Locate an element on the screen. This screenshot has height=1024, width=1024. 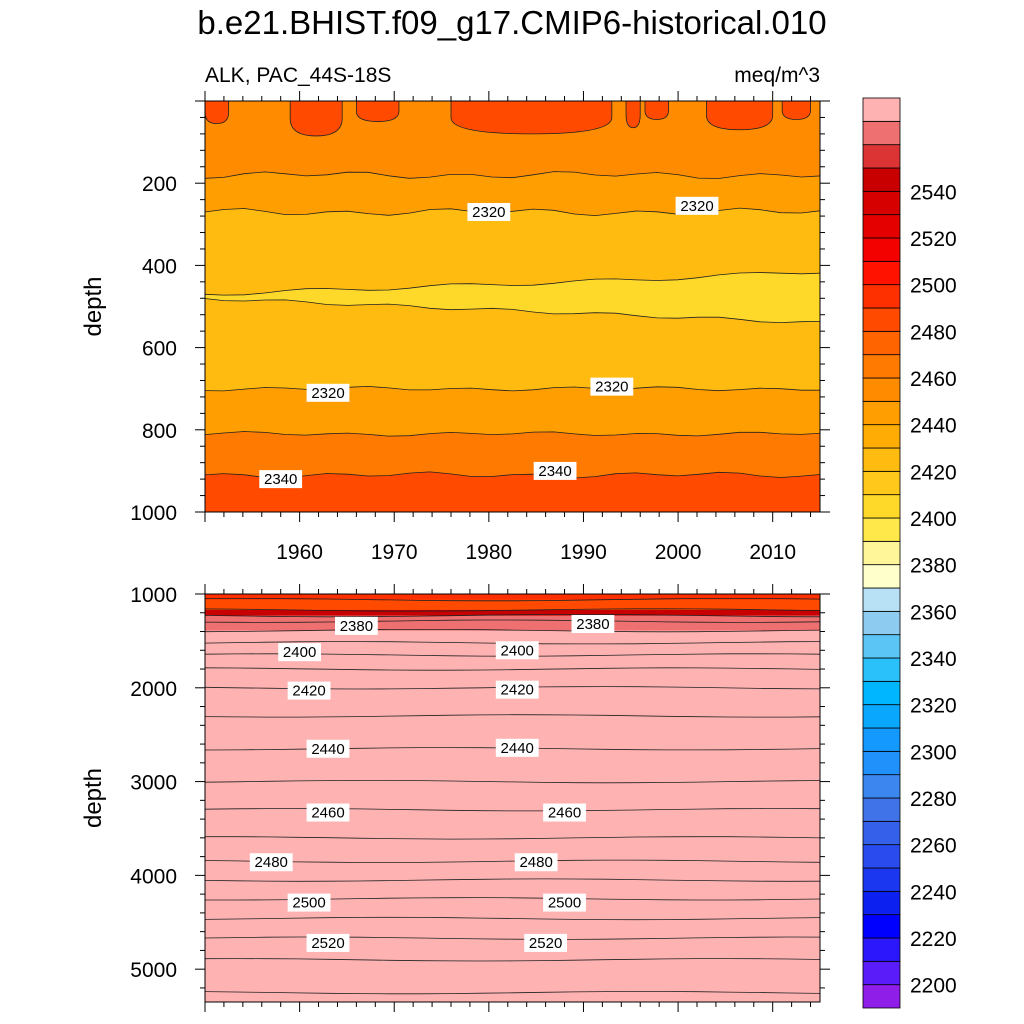
contour-label: 2380 is located at coordinates (593, 624).